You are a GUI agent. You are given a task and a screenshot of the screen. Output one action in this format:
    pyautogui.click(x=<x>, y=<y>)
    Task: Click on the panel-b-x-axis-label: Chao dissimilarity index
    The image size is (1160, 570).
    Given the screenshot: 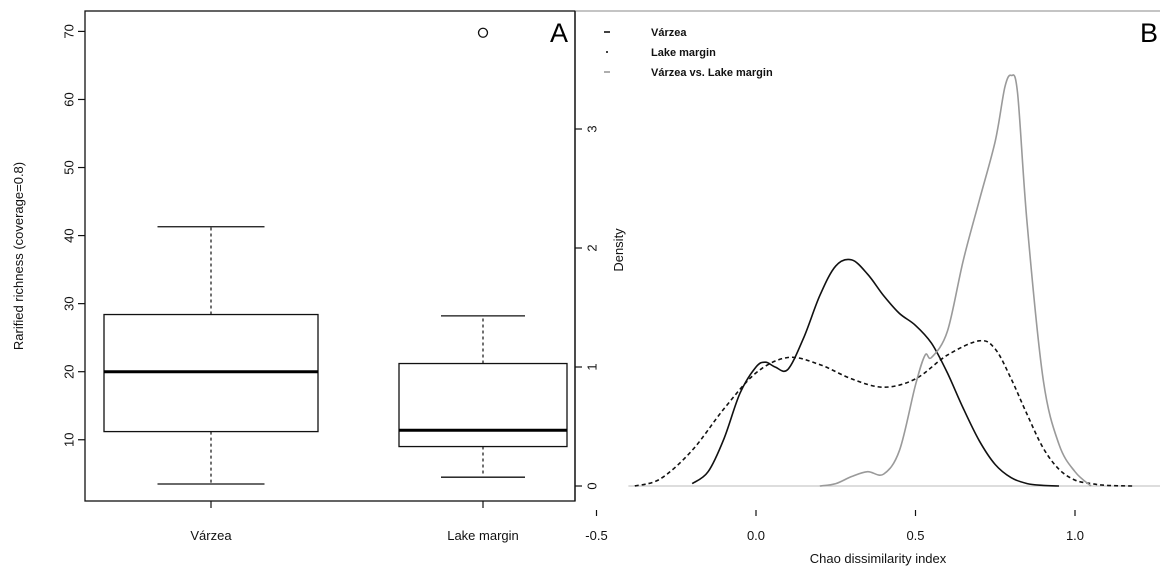 What is the action you would take?
    pyautogui.click(x=878, y=558)
    